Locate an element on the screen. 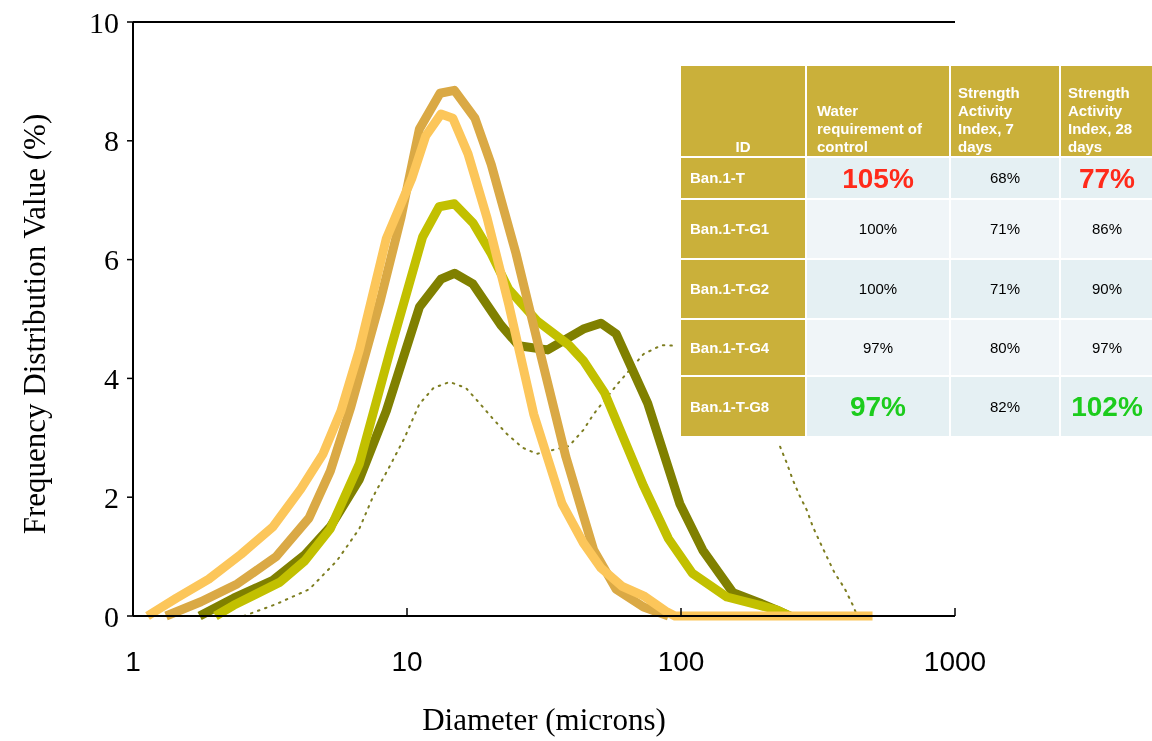 The image size is (1152, 741). text: 80% is located at coordinates (1005, 347).